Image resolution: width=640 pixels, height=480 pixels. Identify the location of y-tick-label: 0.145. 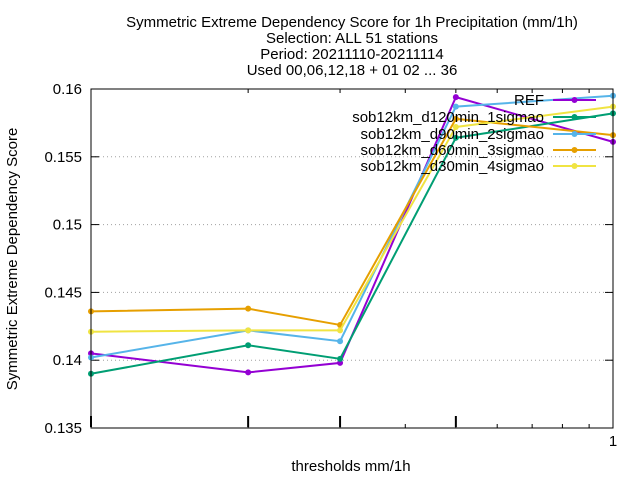
(63, 292).